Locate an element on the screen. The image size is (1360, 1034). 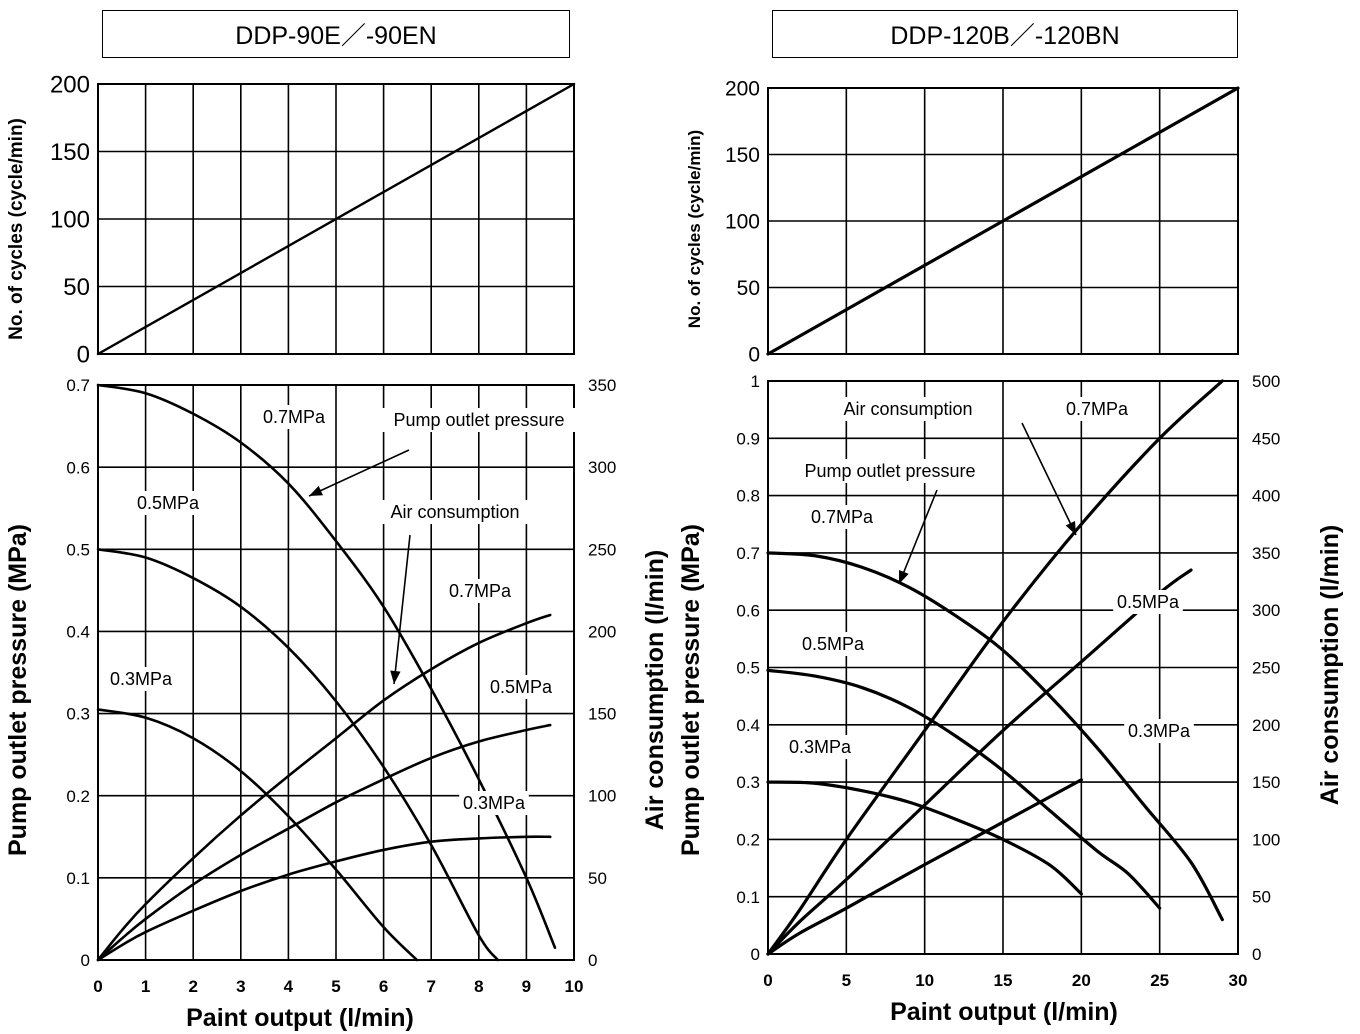
right-performance-ytick-label: 0.6 is located at coordinates (748, 610).